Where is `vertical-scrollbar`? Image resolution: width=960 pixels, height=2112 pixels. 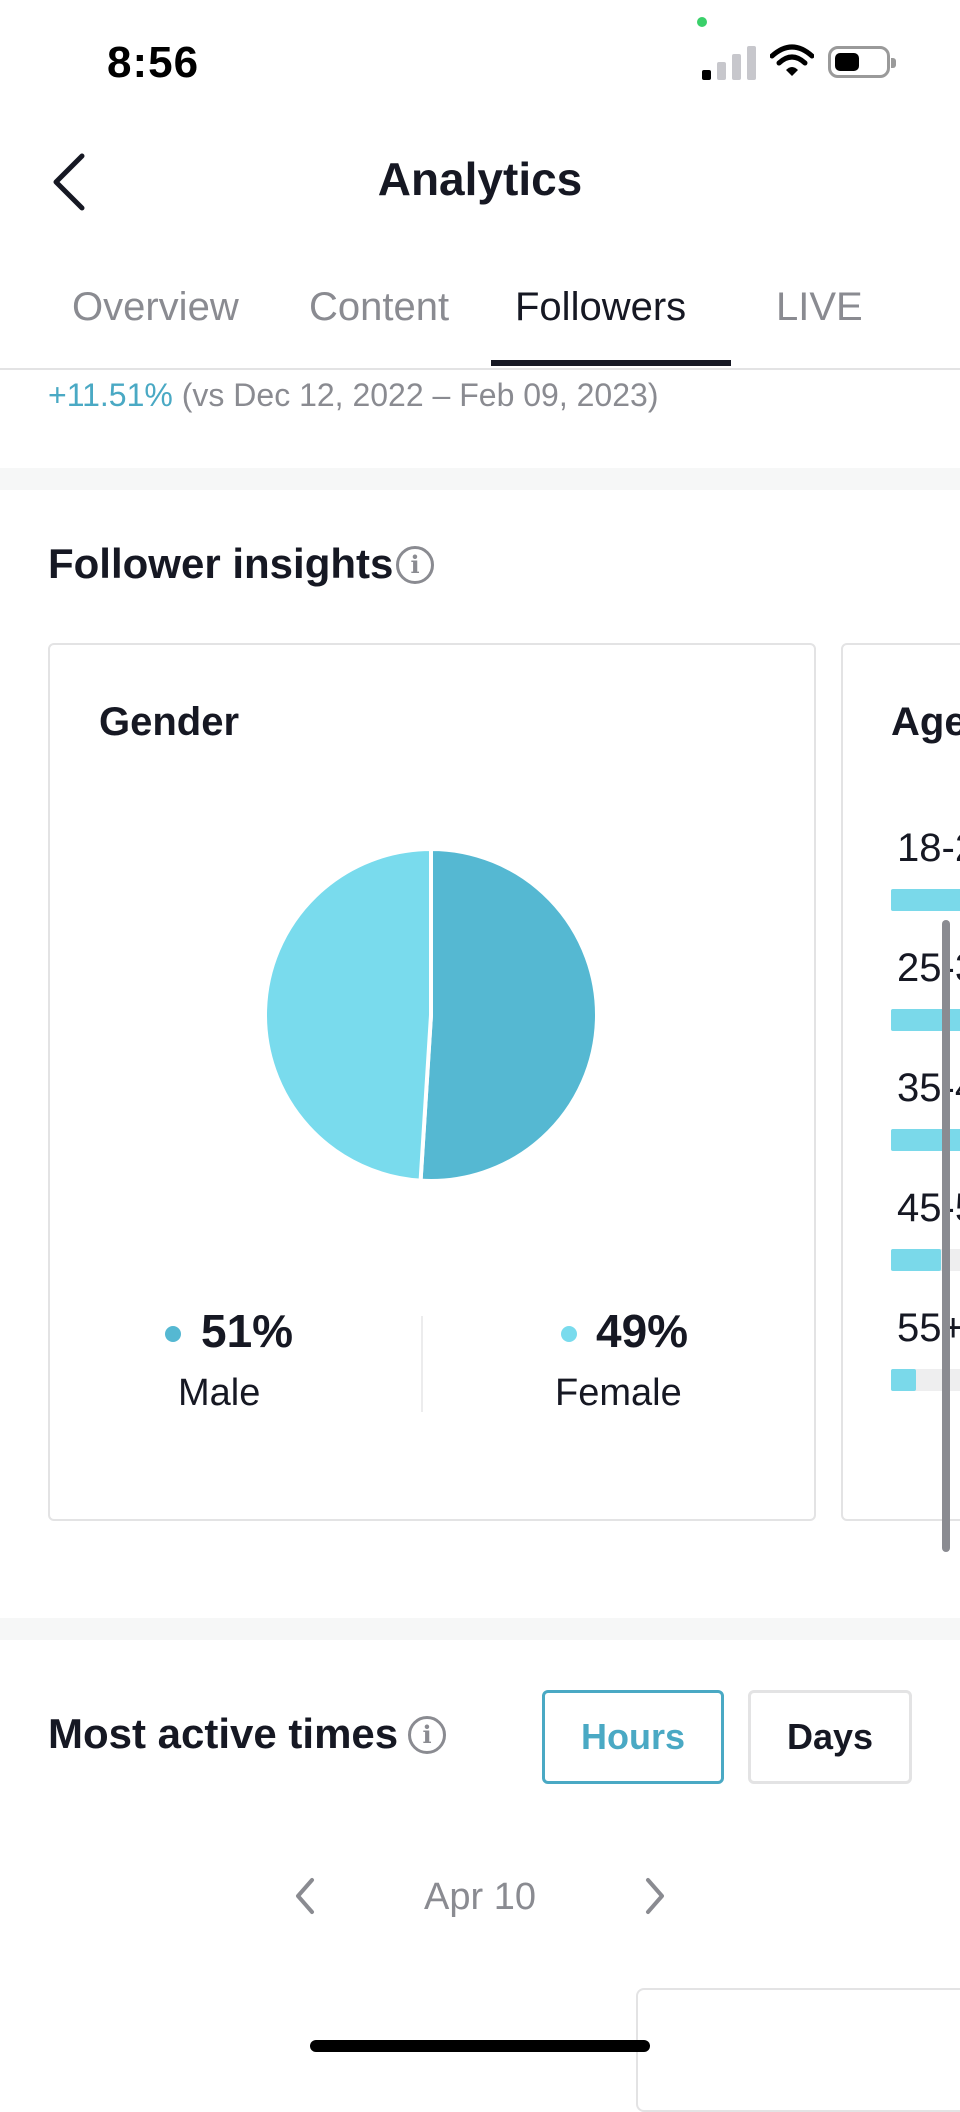 vertical-scrollbar is located at coordinates (946, 1236).